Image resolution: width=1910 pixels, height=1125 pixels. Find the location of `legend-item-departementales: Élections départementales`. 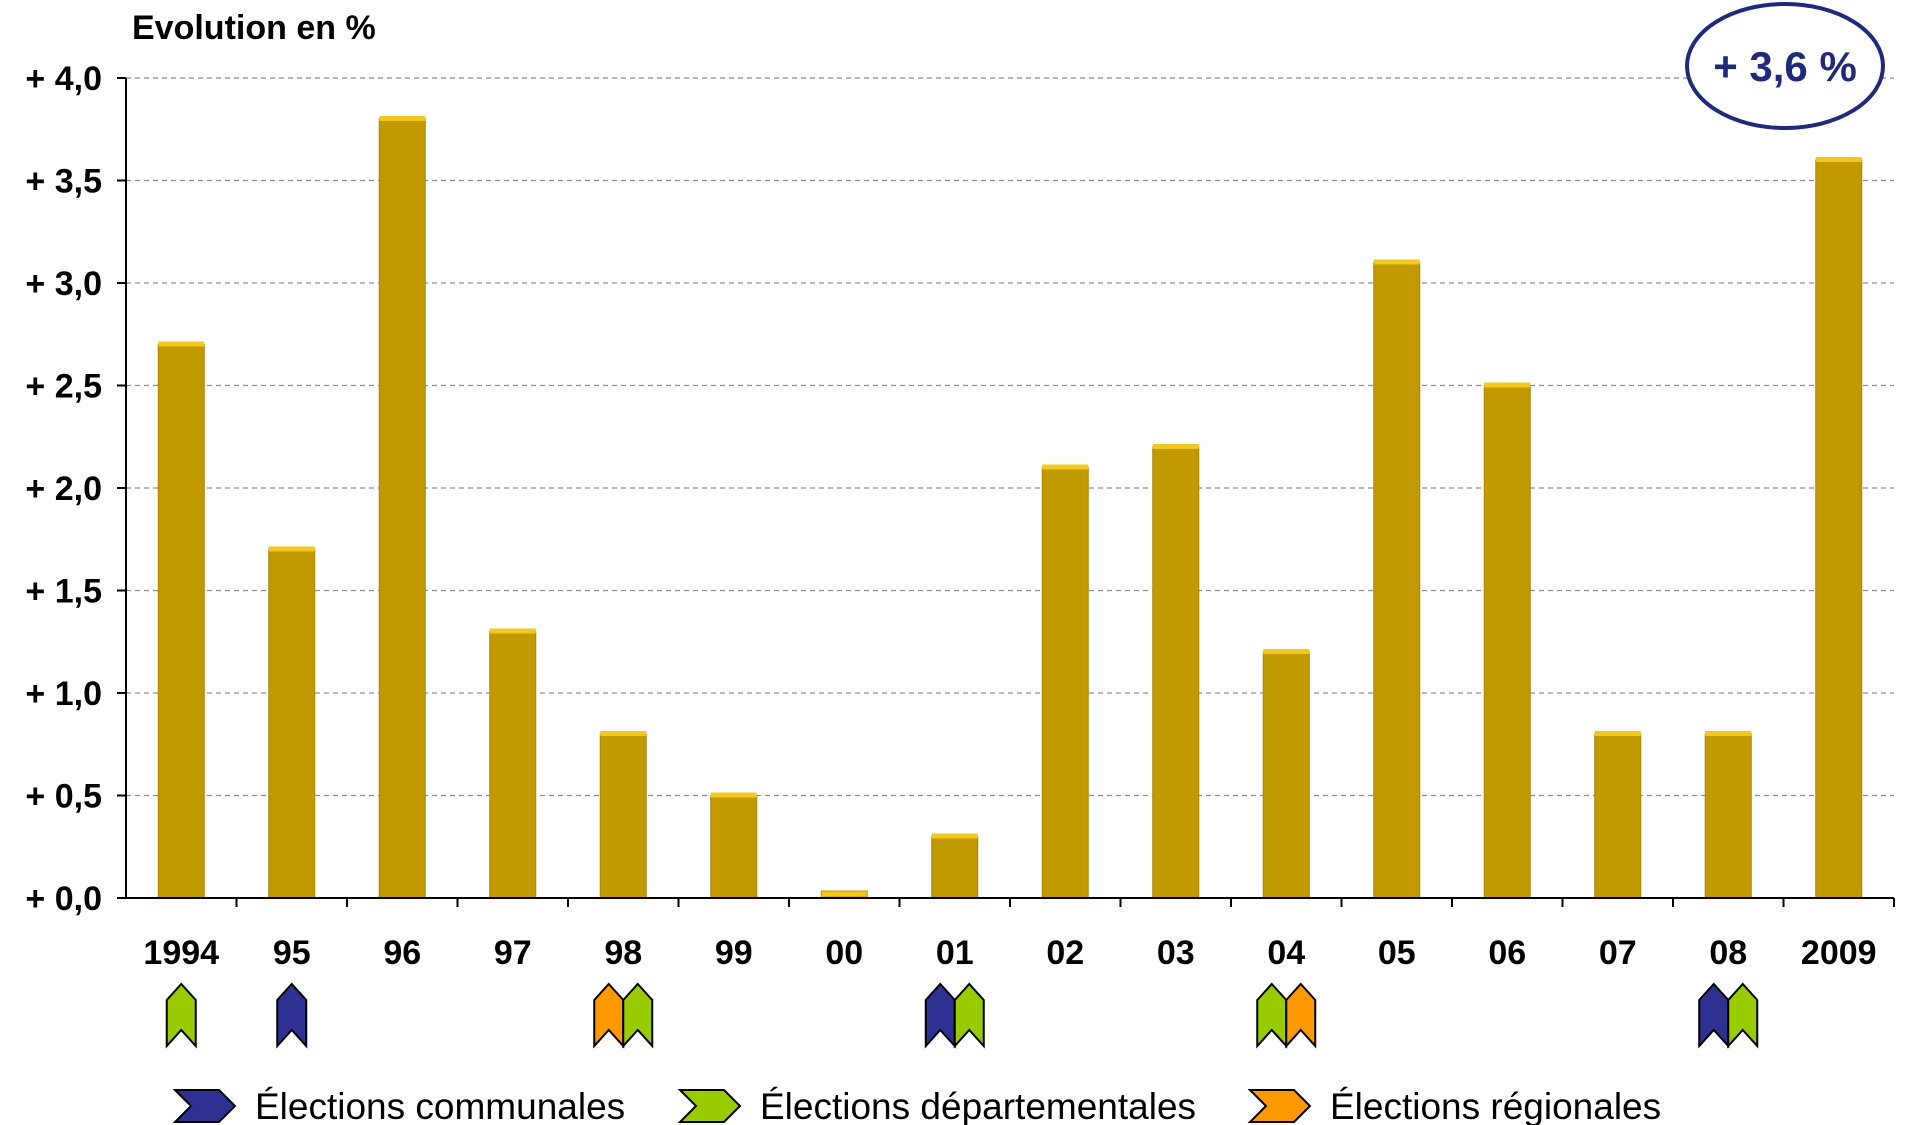

legend-item-departementales: Élections départementales is located at coordinates (936, 1105).